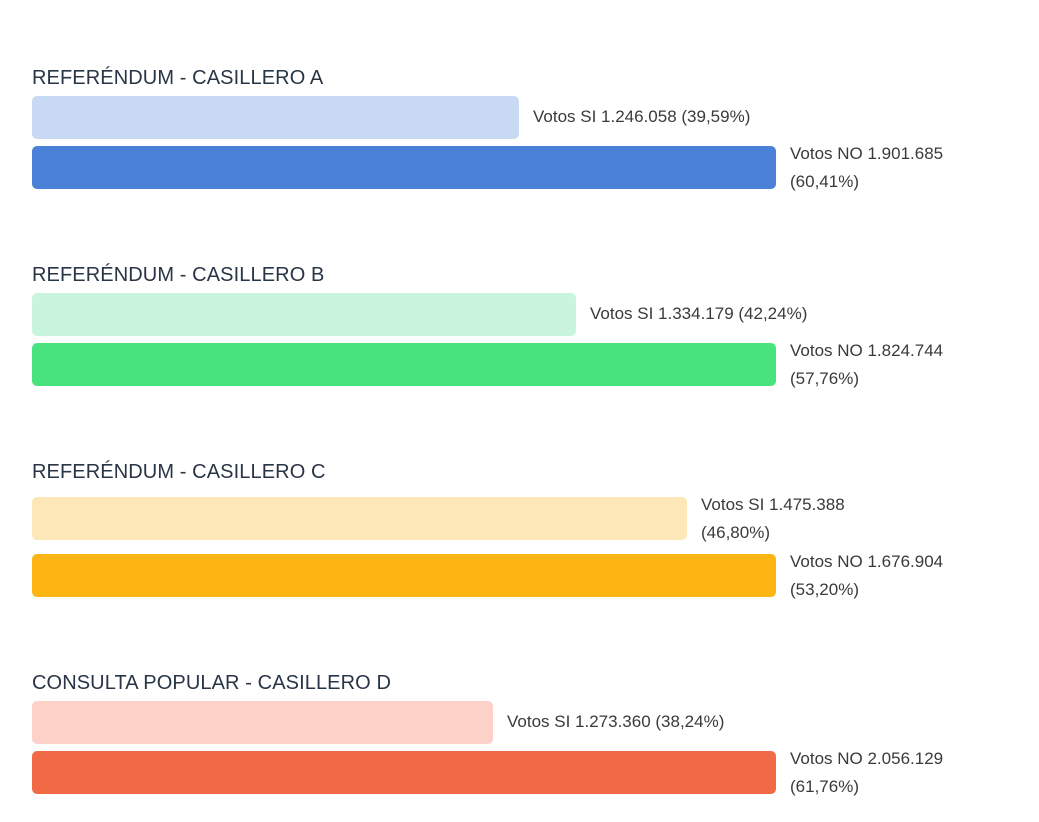 The image size is (1039, 822). I want to click on bar-label-no: Votos NO 1.676.904 (53,20%), so click(867, 575).